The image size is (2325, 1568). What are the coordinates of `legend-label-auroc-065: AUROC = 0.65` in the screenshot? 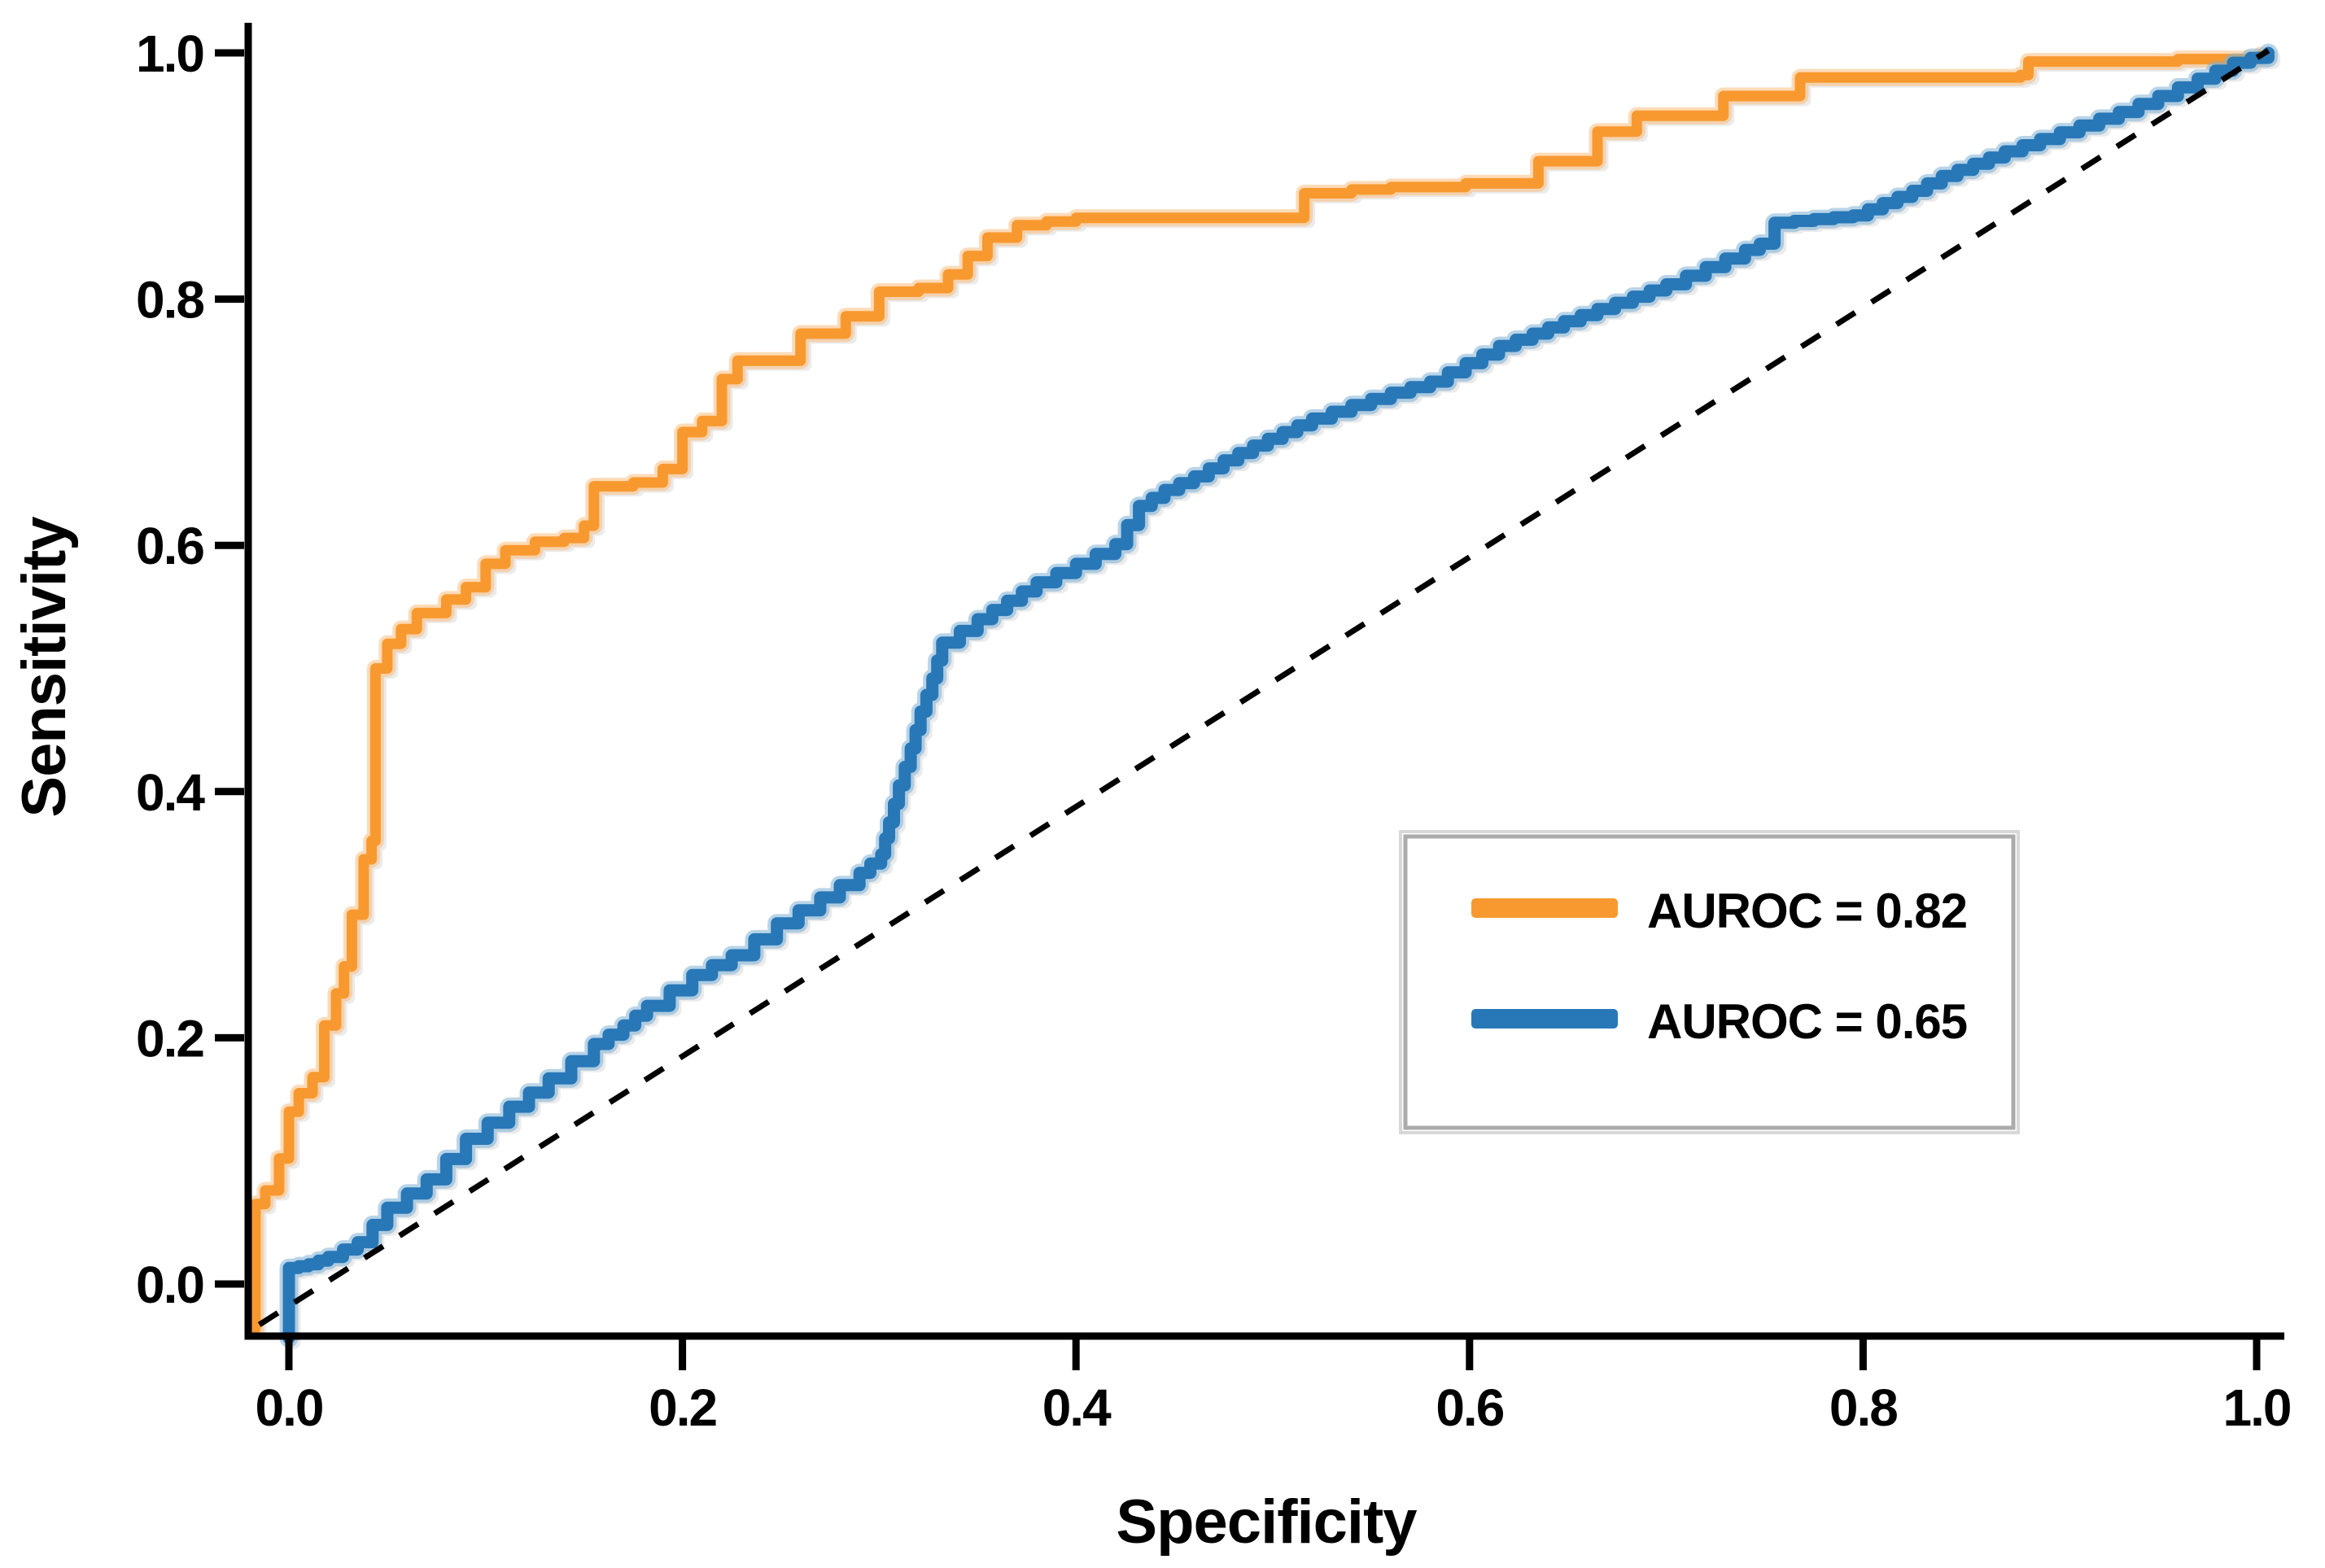 It's located at (1807, 1021).